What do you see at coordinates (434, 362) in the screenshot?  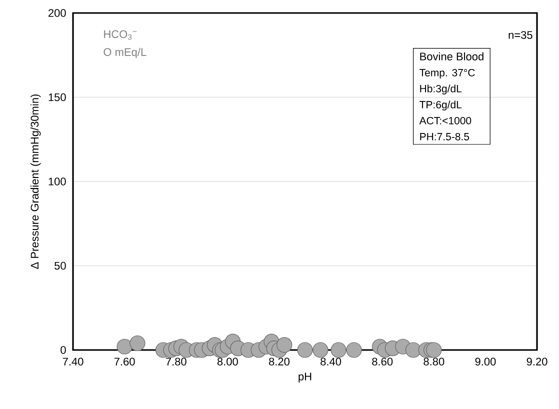 I see `x-tick-label: 8.80` at bounding box center [434, 362].